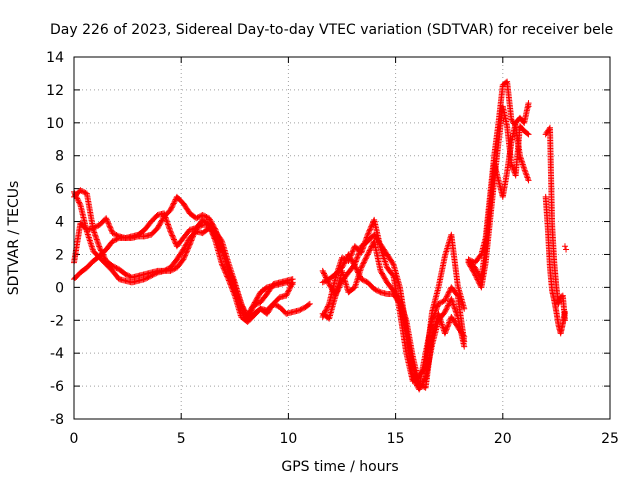  Describe the element at coordinates (55, 58) in the screenshot. I see `y-tick-label: 14` at that location.